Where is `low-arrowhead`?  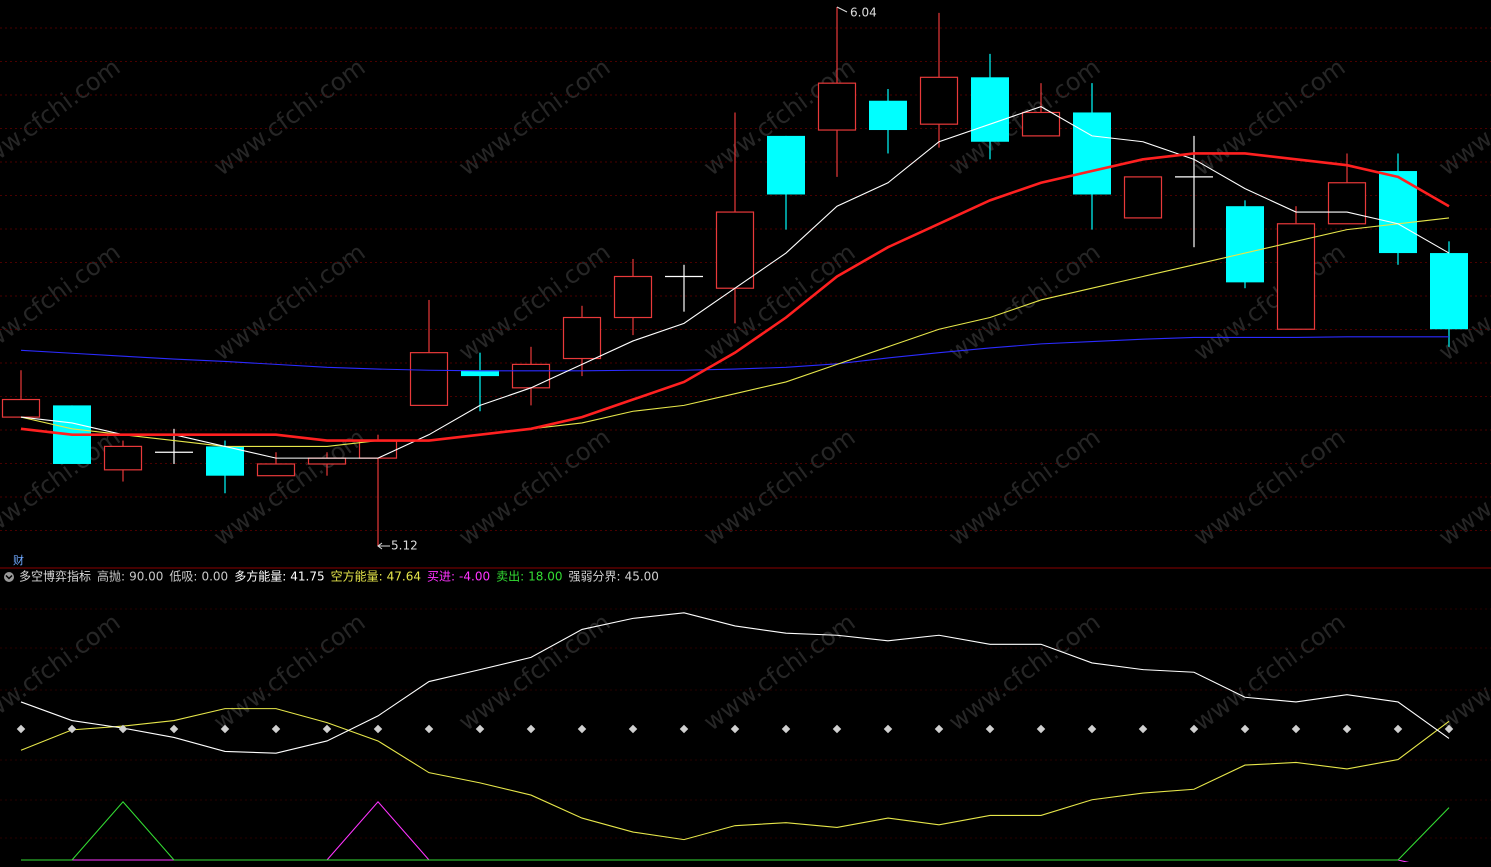 low-arrowhead is located at coordinates (380, 546).